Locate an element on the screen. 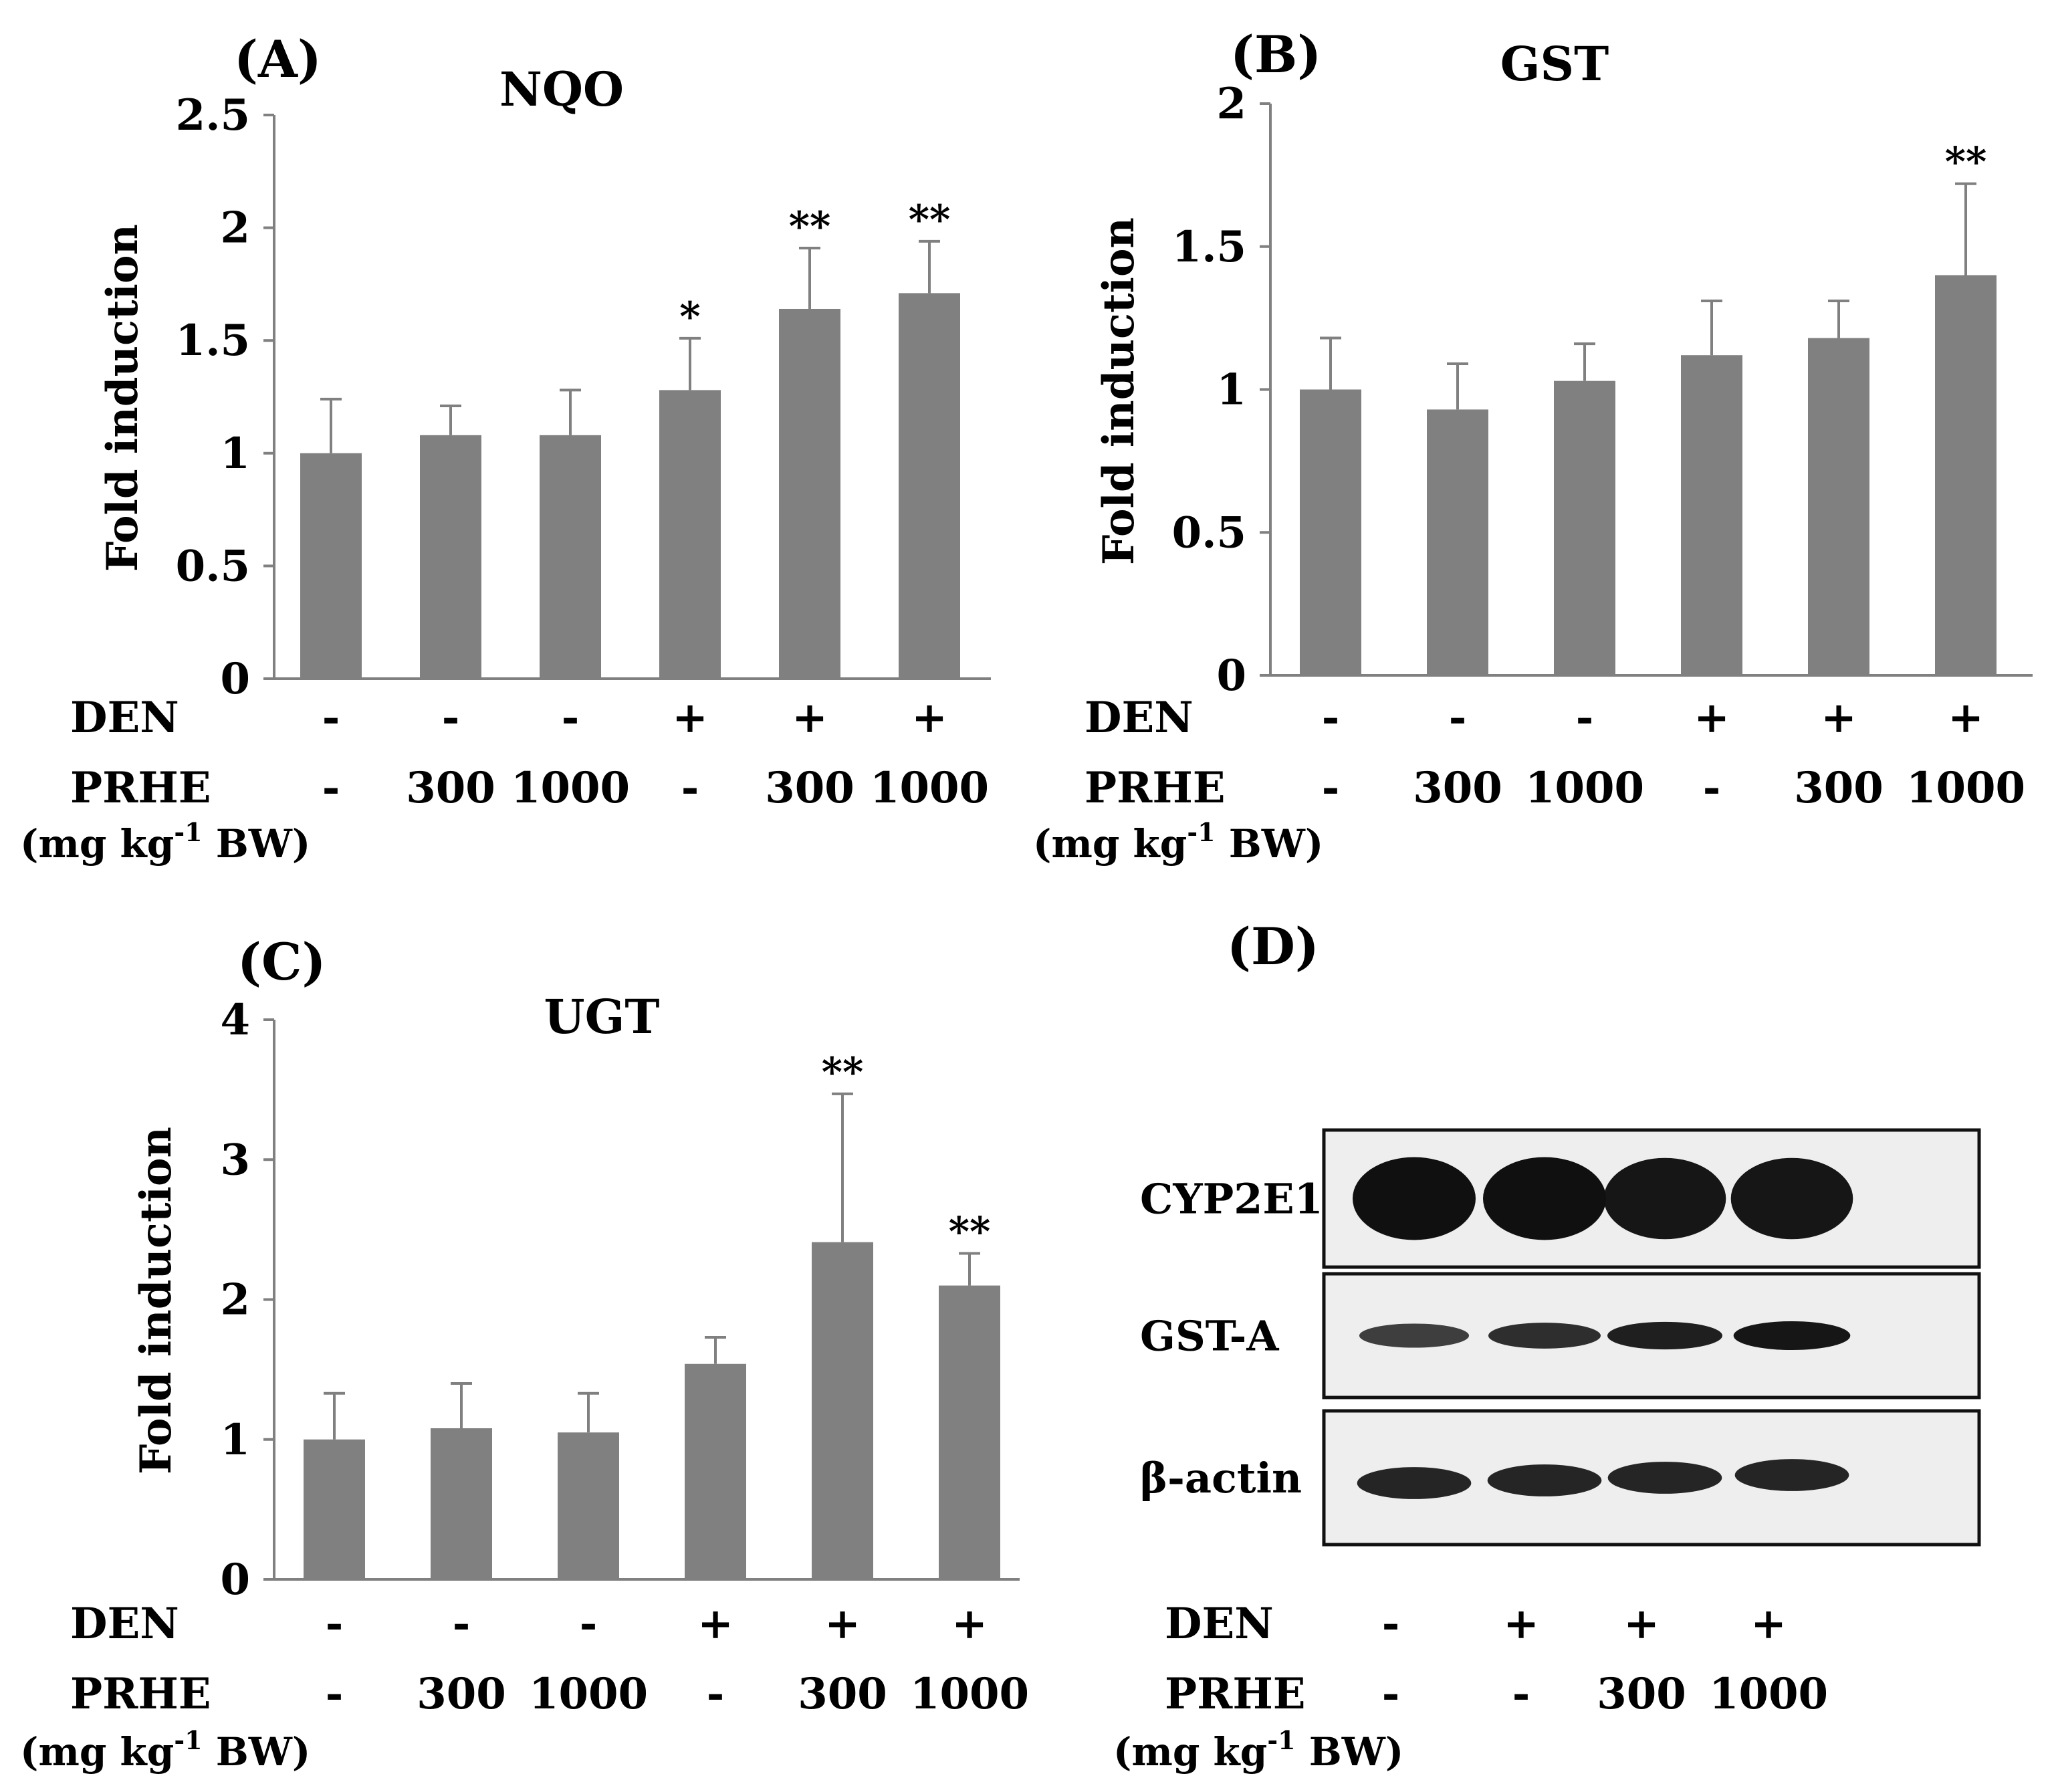  y-tick-label: 4 is located at coordinates (235, 1020).